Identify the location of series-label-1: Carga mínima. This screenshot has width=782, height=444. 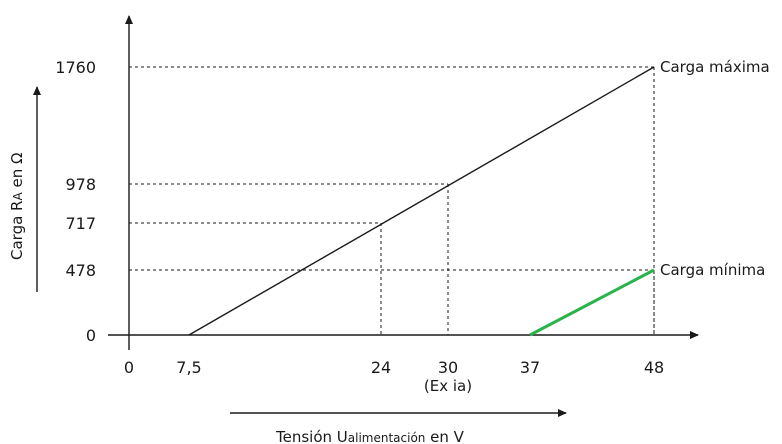
(712, 270).